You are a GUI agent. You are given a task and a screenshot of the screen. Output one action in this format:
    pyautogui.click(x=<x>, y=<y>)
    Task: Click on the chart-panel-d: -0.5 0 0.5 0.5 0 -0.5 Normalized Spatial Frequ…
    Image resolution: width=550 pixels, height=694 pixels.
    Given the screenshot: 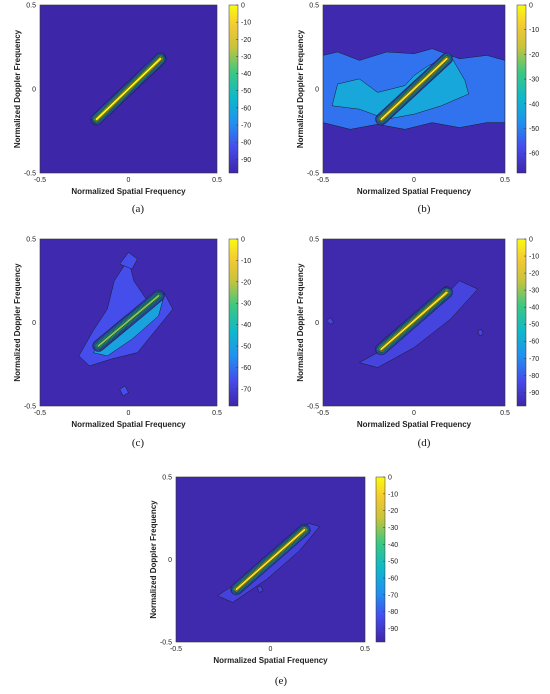 What is the action you would take?
    pyautogui.click(x=417, y=343)
    